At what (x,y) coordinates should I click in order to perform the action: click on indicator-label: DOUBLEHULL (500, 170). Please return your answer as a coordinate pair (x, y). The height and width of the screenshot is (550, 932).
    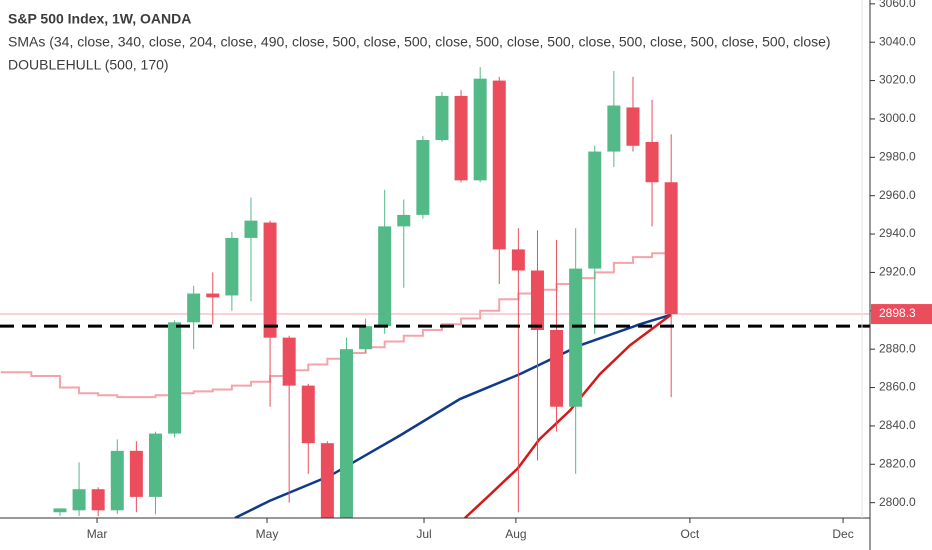
    Looking at the image, I should click on (88, 65).